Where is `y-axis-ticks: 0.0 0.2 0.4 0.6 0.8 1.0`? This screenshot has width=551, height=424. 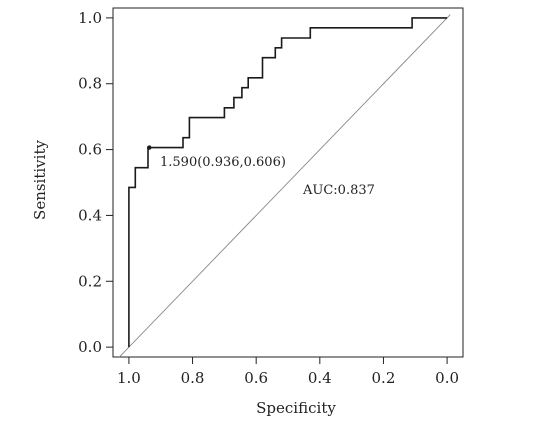 y-axis-ticks: 0.0 0.2 0.4 0.6 0.8 1.0 is located at coordinates (95, 182).